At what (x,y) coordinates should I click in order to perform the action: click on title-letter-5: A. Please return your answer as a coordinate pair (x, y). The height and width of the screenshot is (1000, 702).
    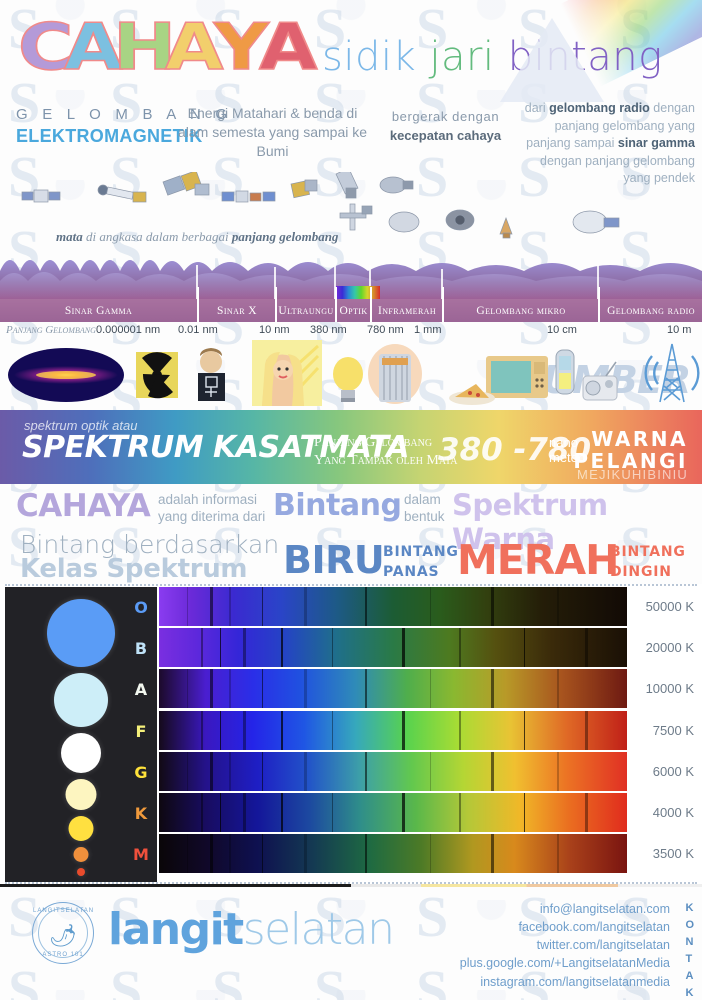
    Looking at the image, I should click on (288, 48).